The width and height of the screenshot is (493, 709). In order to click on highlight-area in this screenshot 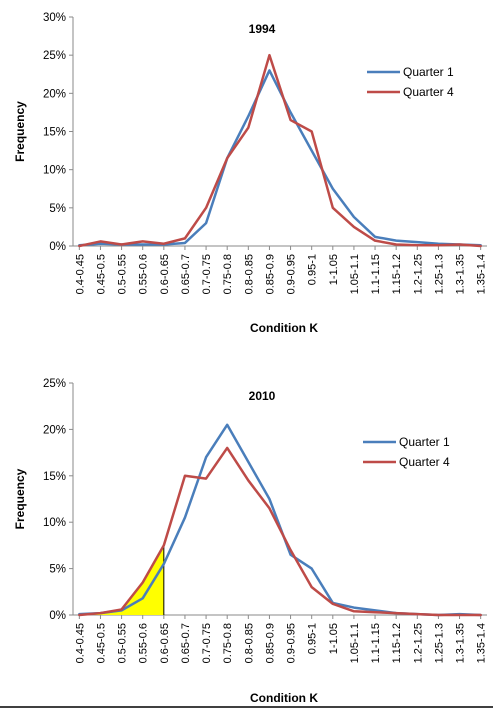, I will do `click(121, 580)`.